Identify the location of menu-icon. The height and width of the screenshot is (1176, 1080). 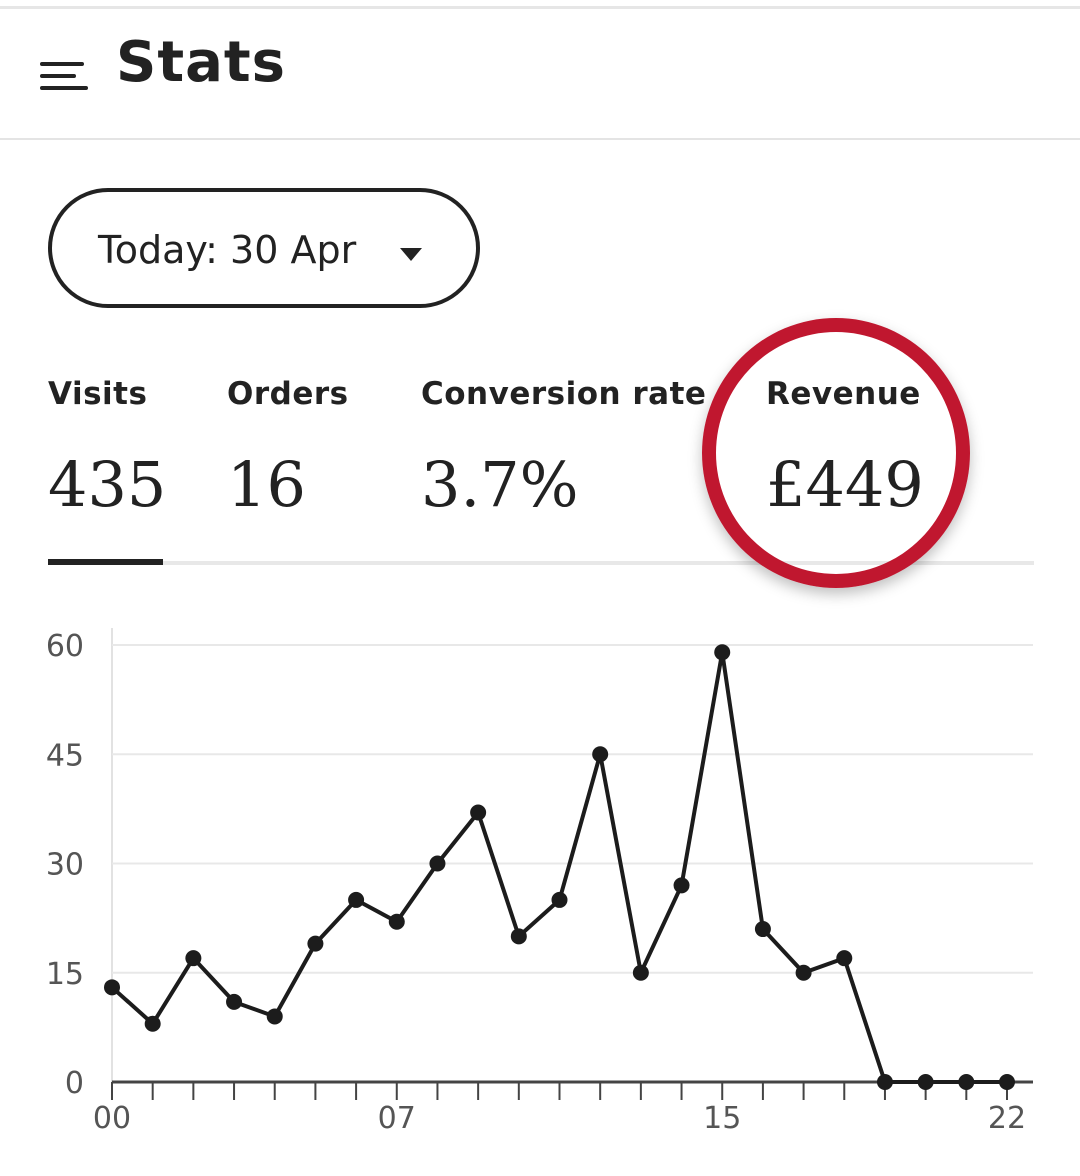
(65, 76).